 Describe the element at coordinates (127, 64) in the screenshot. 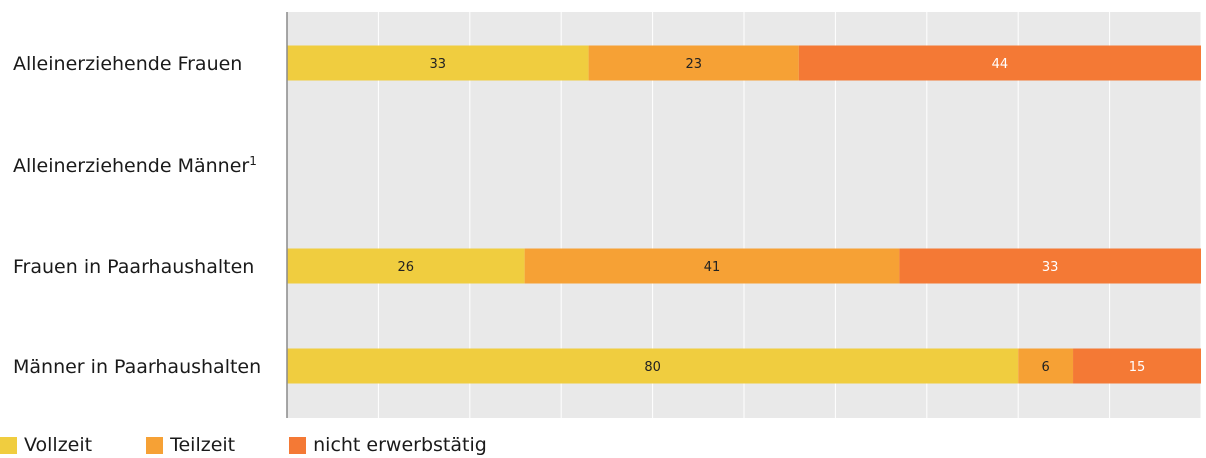

I see `category-label: Alleinerziehende Frauen` at that location.